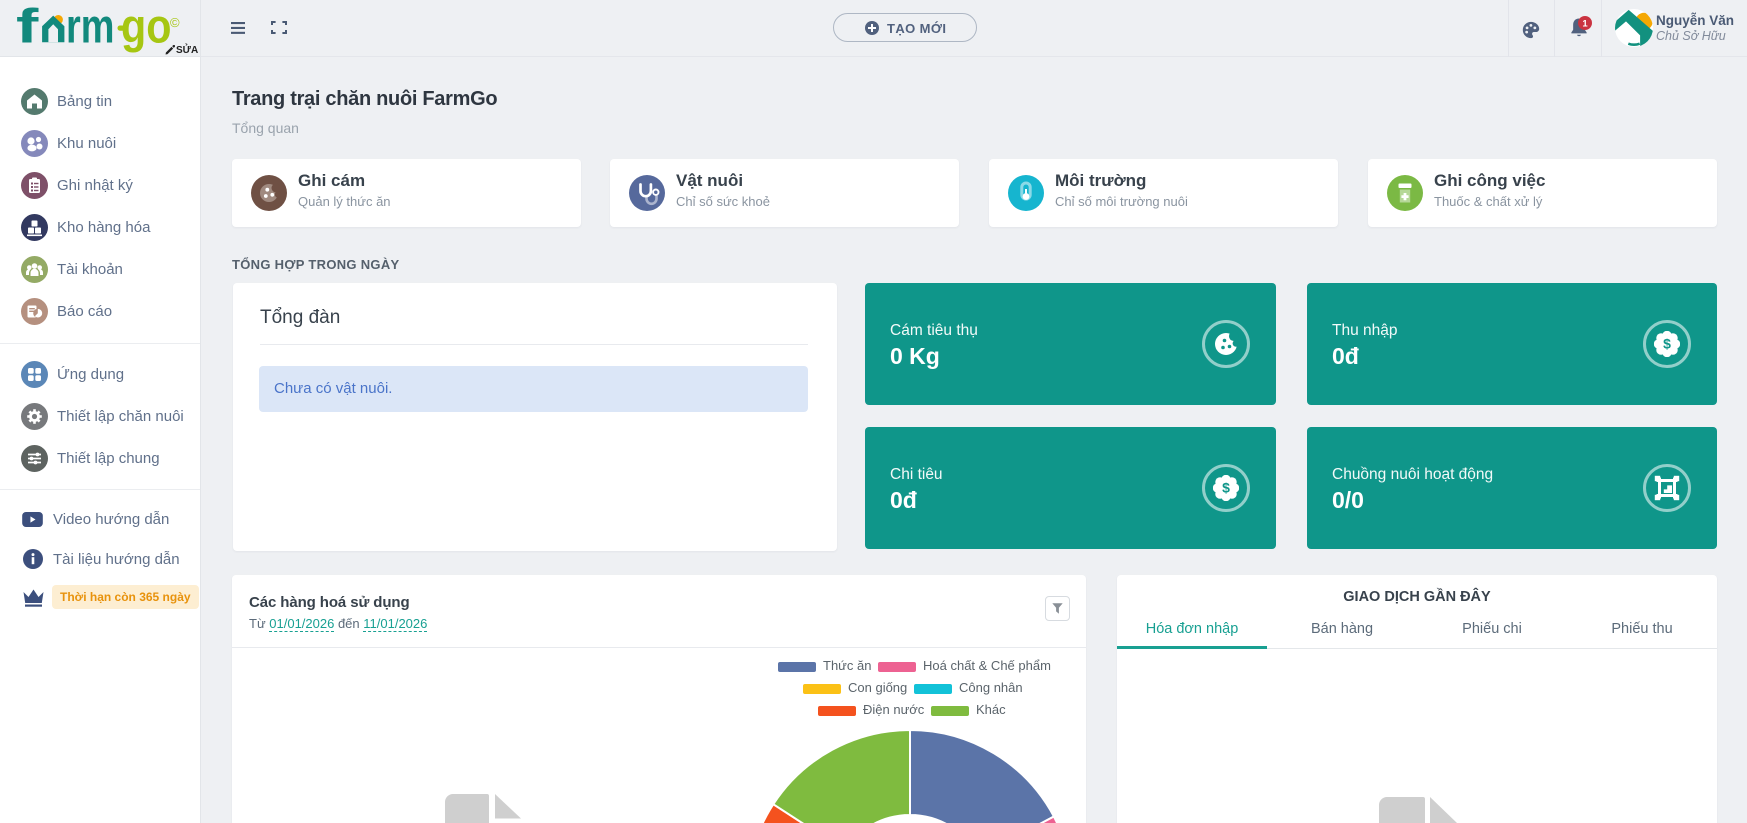  I want to click on svg-text: go, so click(146, 27).